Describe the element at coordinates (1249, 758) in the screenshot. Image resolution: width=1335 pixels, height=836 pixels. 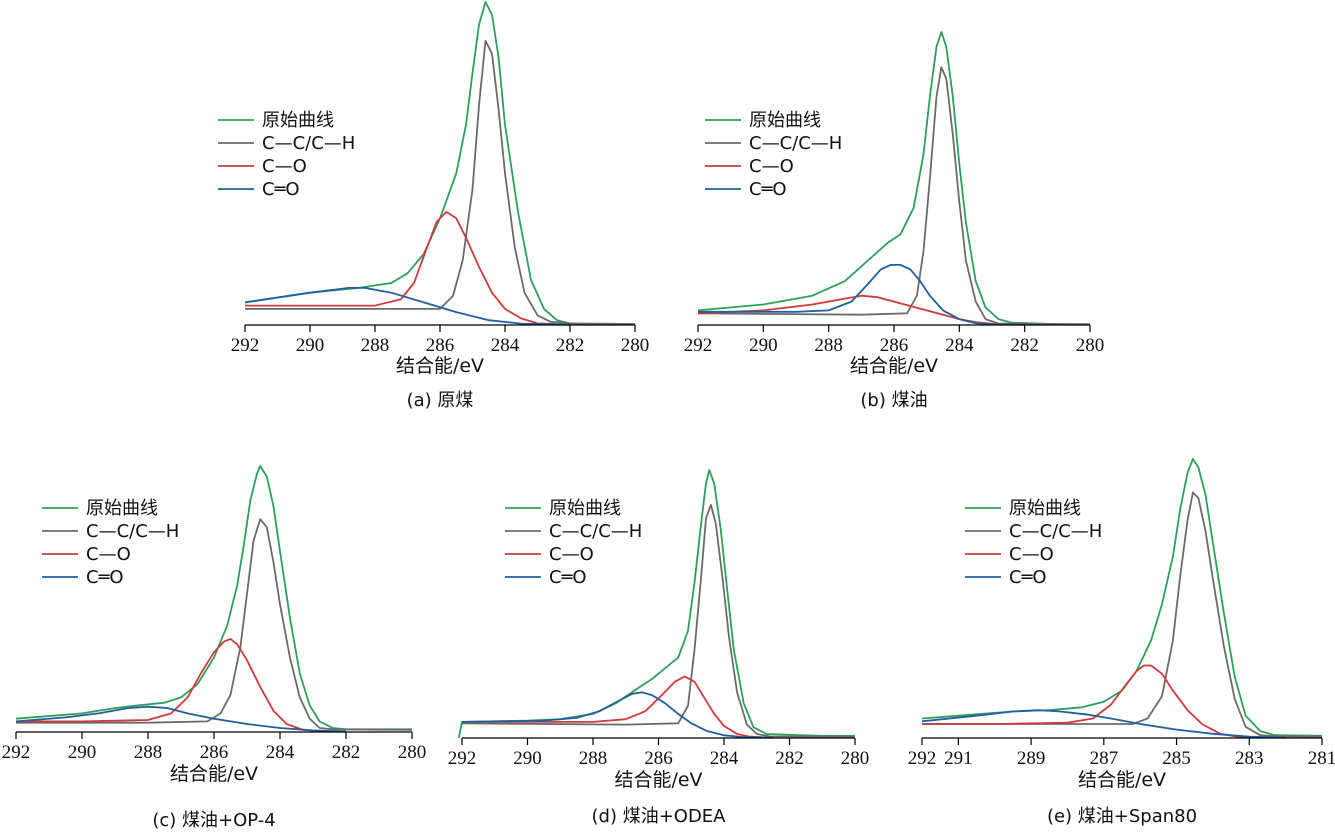
I see `x-tick-label: 283` at that location.